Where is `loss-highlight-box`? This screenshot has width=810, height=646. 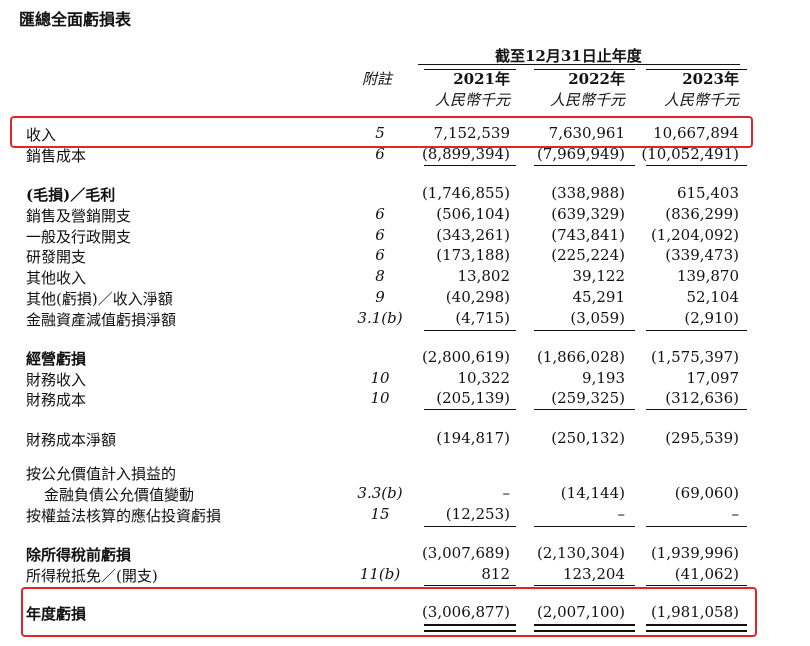 loss-highlight-box is located at coordinates (389, 612).